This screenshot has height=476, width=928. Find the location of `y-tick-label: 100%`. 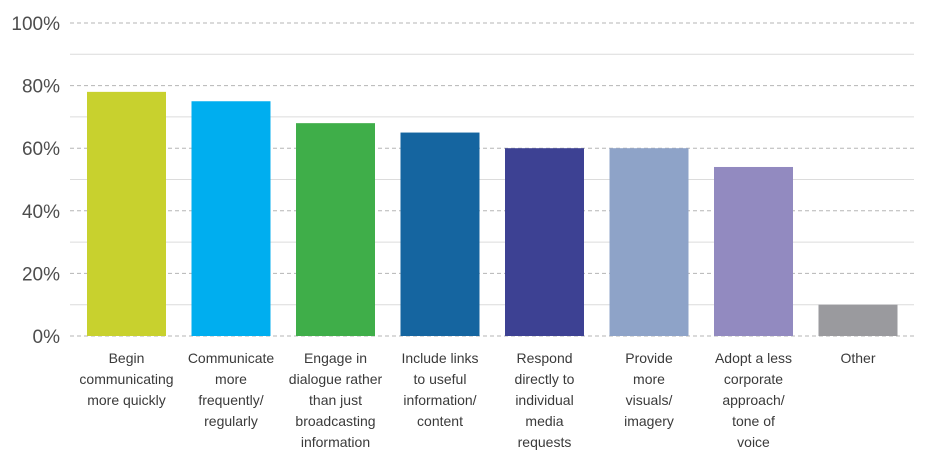

y-tick-label: 100% is located at coordinates (35, 24).